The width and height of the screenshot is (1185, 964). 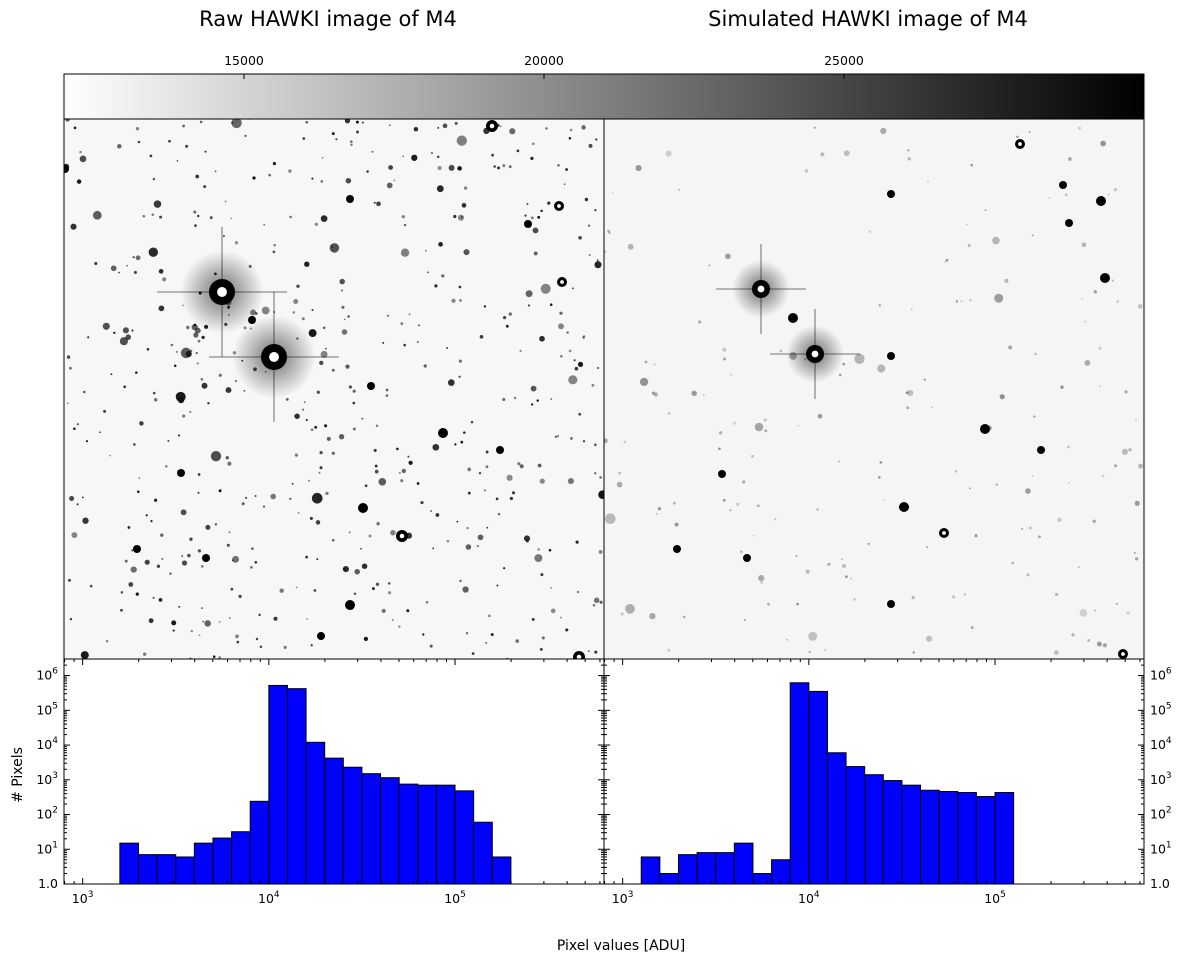 I want to click on y-tick-label: 103, so click(x=1161, y=779).